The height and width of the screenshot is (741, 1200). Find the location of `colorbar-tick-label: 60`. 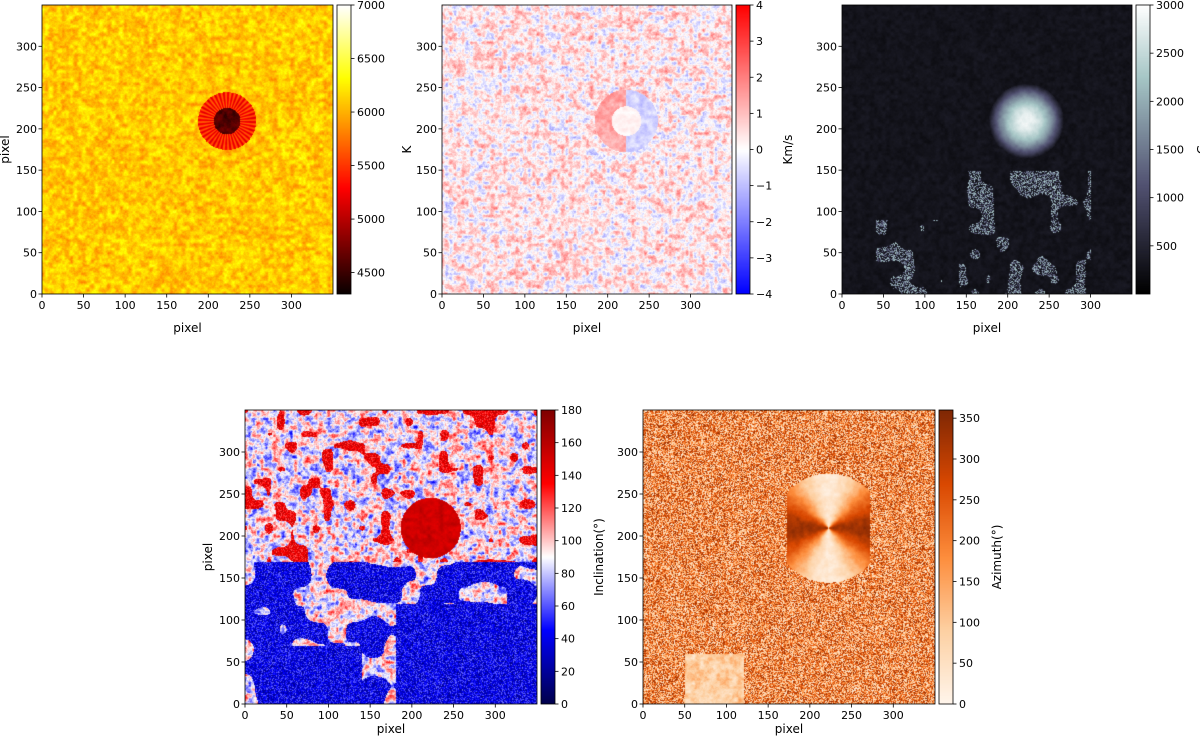

colorbar-tick-label: 60 is located at coordinates (568, 606).